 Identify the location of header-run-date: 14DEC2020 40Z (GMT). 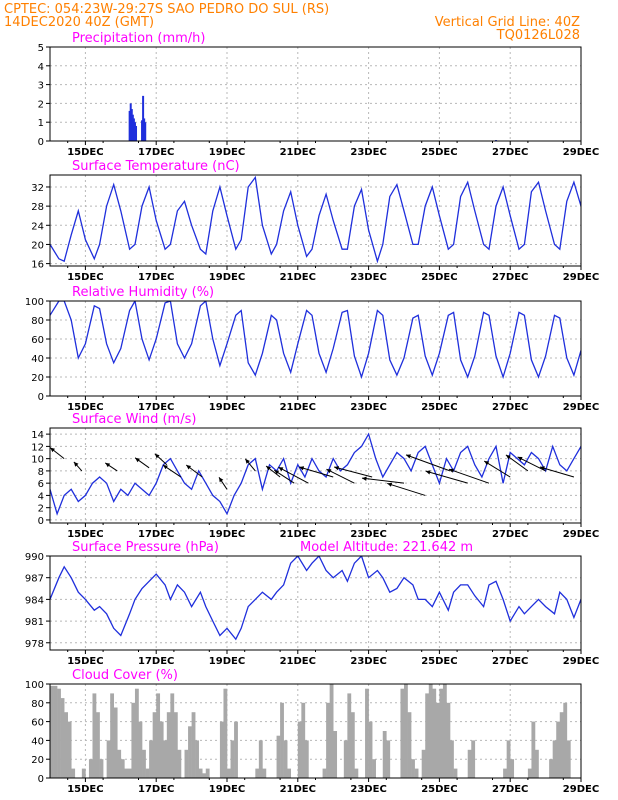
(79, 22).